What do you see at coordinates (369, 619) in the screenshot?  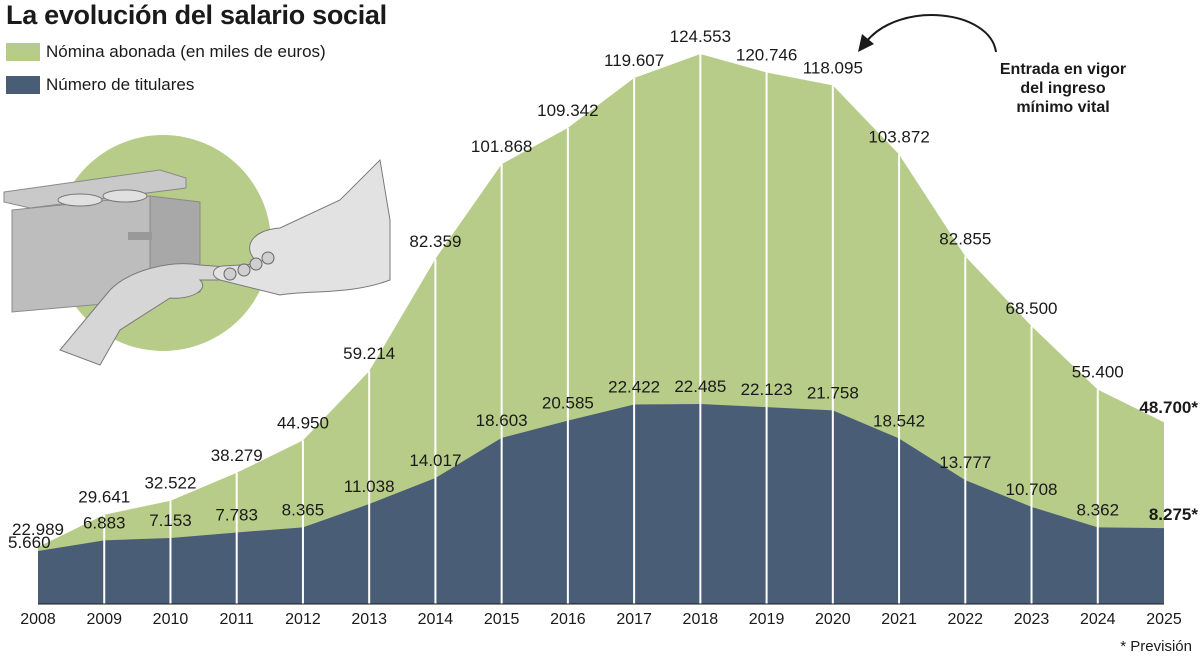 I see `x-tick-label-2013: 2013` at bounding box center [369, 619].